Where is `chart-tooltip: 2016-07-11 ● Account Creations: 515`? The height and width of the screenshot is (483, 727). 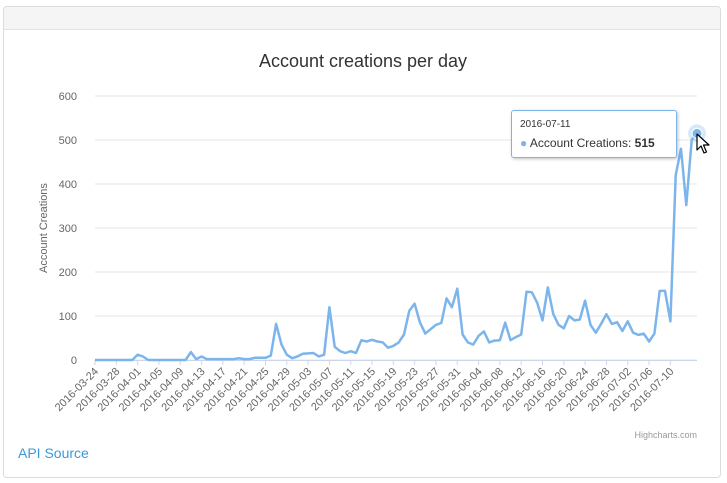 chart-tooltip: 2016-07-11 ● Account Creations: 515 is located at coordinates (594, 134).